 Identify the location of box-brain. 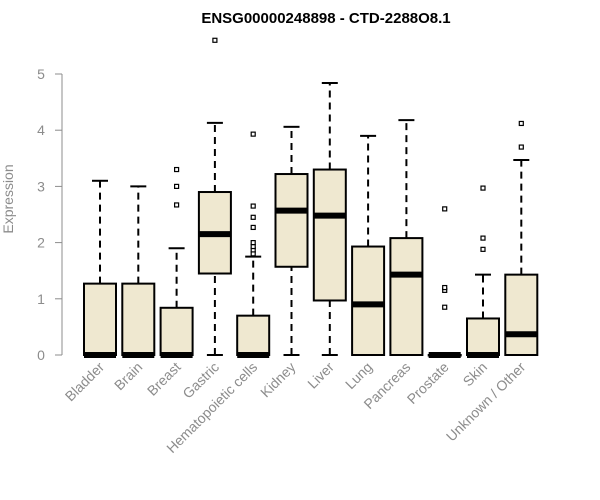
(138, 271).